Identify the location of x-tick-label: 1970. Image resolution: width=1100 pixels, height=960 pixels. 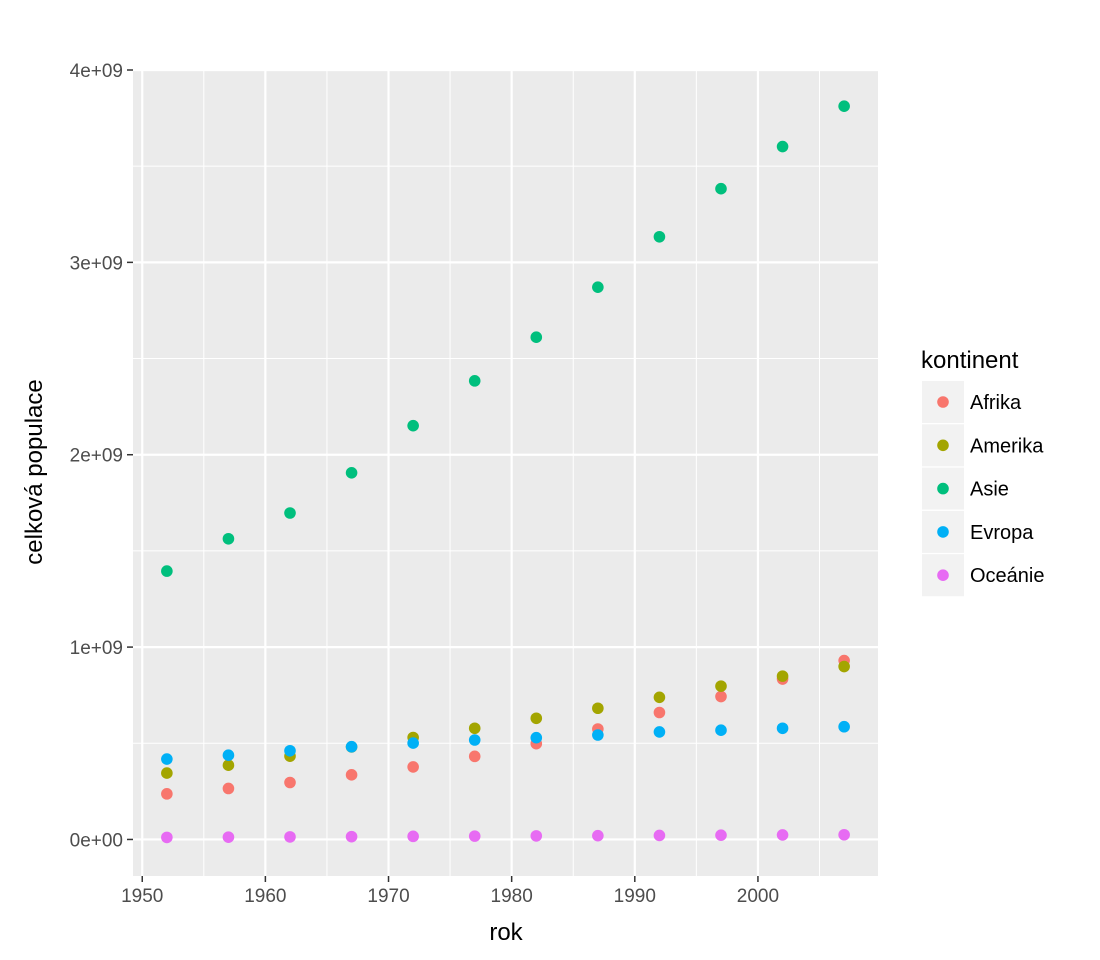
(388, 896).